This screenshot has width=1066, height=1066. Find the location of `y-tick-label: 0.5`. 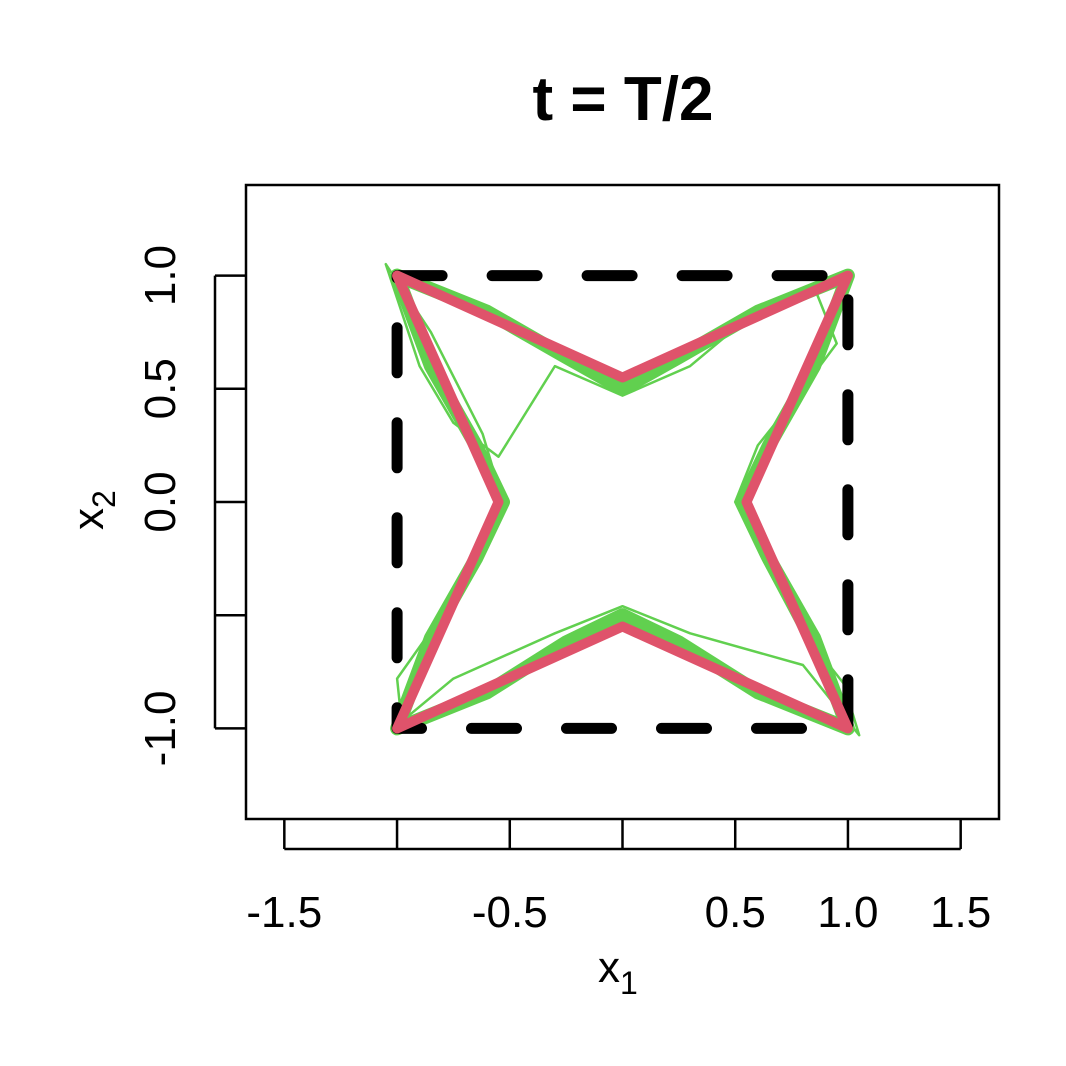

y-tick-label: 0.5 is located at coordinates (160, 388).